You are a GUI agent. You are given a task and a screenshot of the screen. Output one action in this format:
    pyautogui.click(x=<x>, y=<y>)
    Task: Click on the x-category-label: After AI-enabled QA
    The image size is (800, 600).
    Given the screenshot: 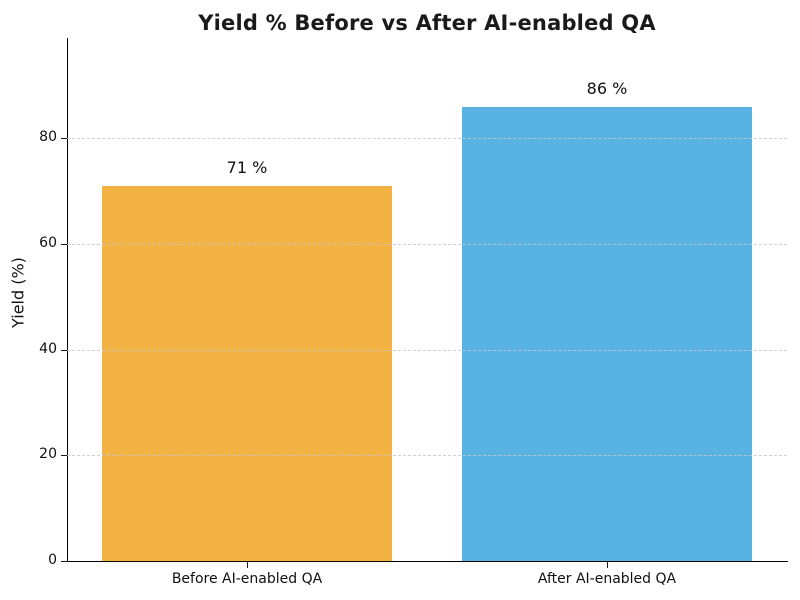 What is the action you would take?
    pyautogui.click(x=607, y=579)
    